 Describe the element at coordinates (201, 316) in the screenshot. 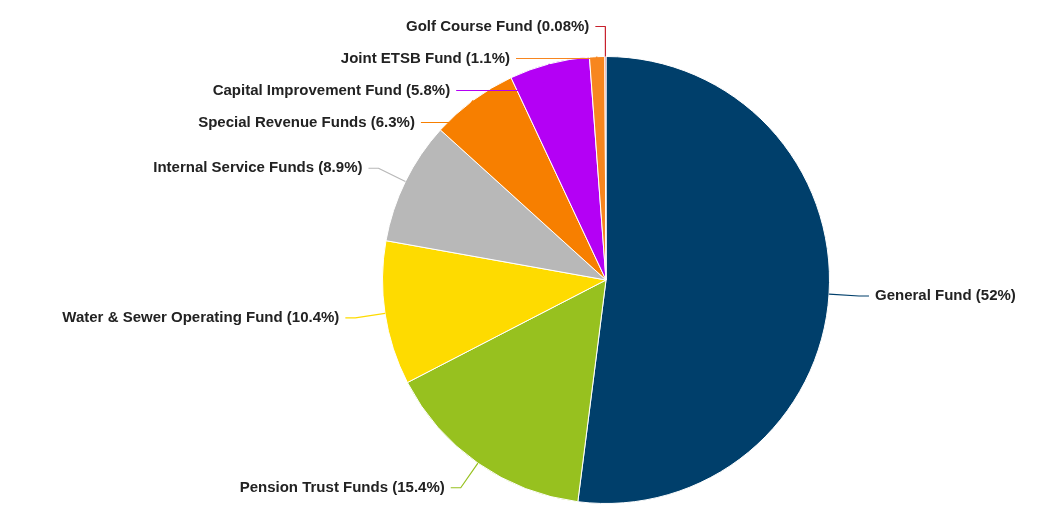

I see `slice-label: Water & Sewer Operating Fund (10.4%)` at that location.